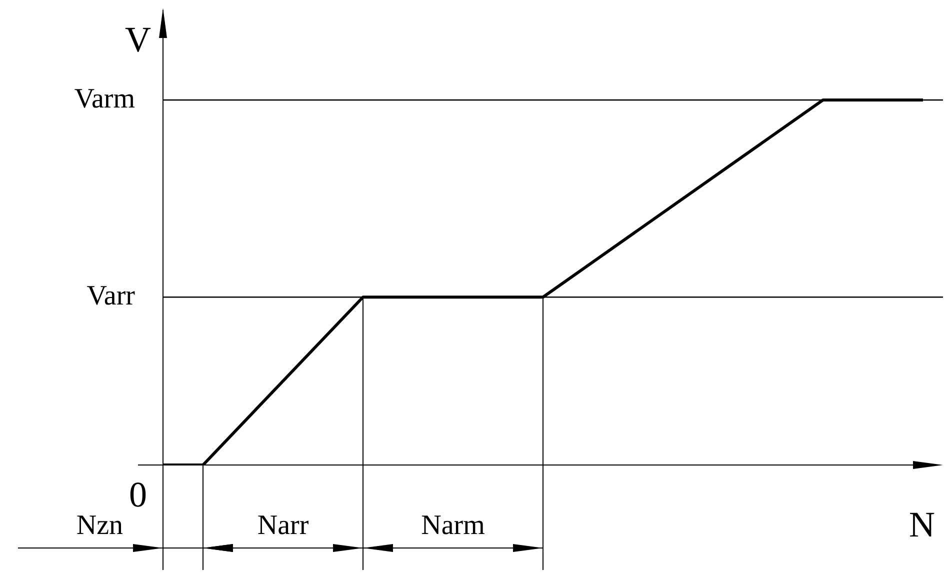  What do you see at coordinates (283, 525) in the screenshot?
I see `text: Narr` at bounding box center [283, 525].